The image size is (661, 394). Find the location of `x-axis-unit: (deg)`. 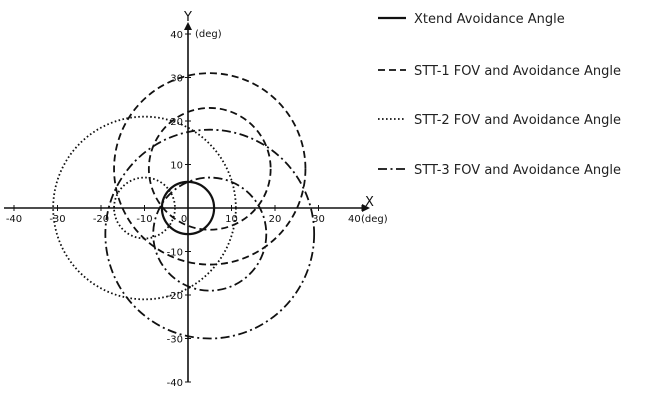

x-axis-unit: (deg) is located at coordinates (374, 219).